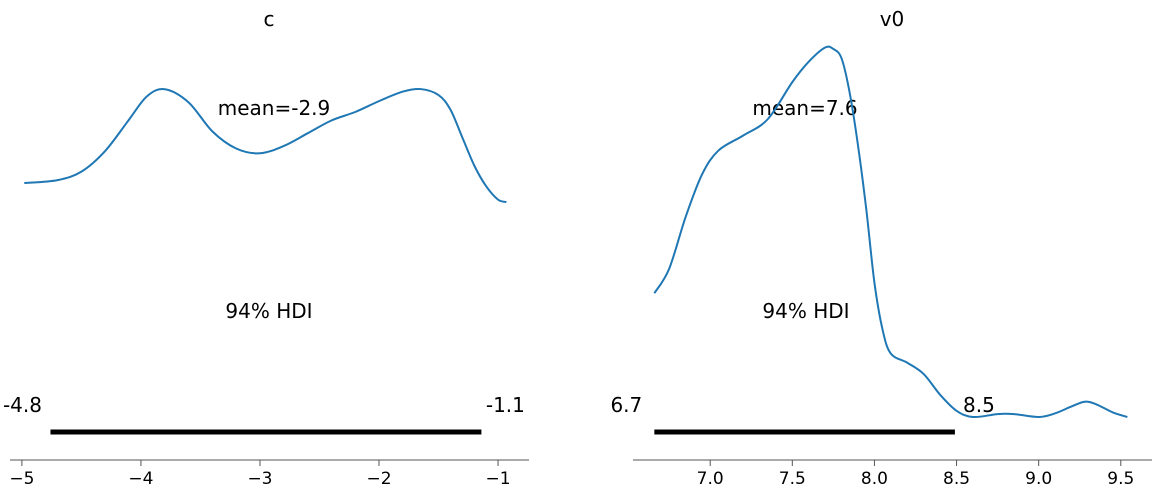 This screenshot has width=1160, height=497. What do you see at coordinates (979, 405) in the screenshot?
I see `hdi-high-label: 8.5` at bounding box center [979, 405].